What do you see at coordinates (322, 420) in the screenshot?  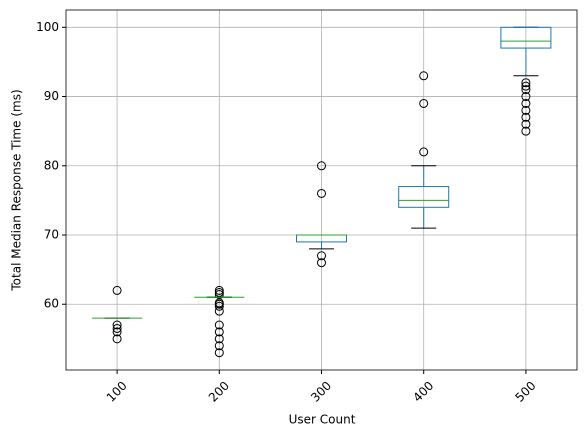 I see `x-axis-label: User Count` at bounding box center [322, 420].